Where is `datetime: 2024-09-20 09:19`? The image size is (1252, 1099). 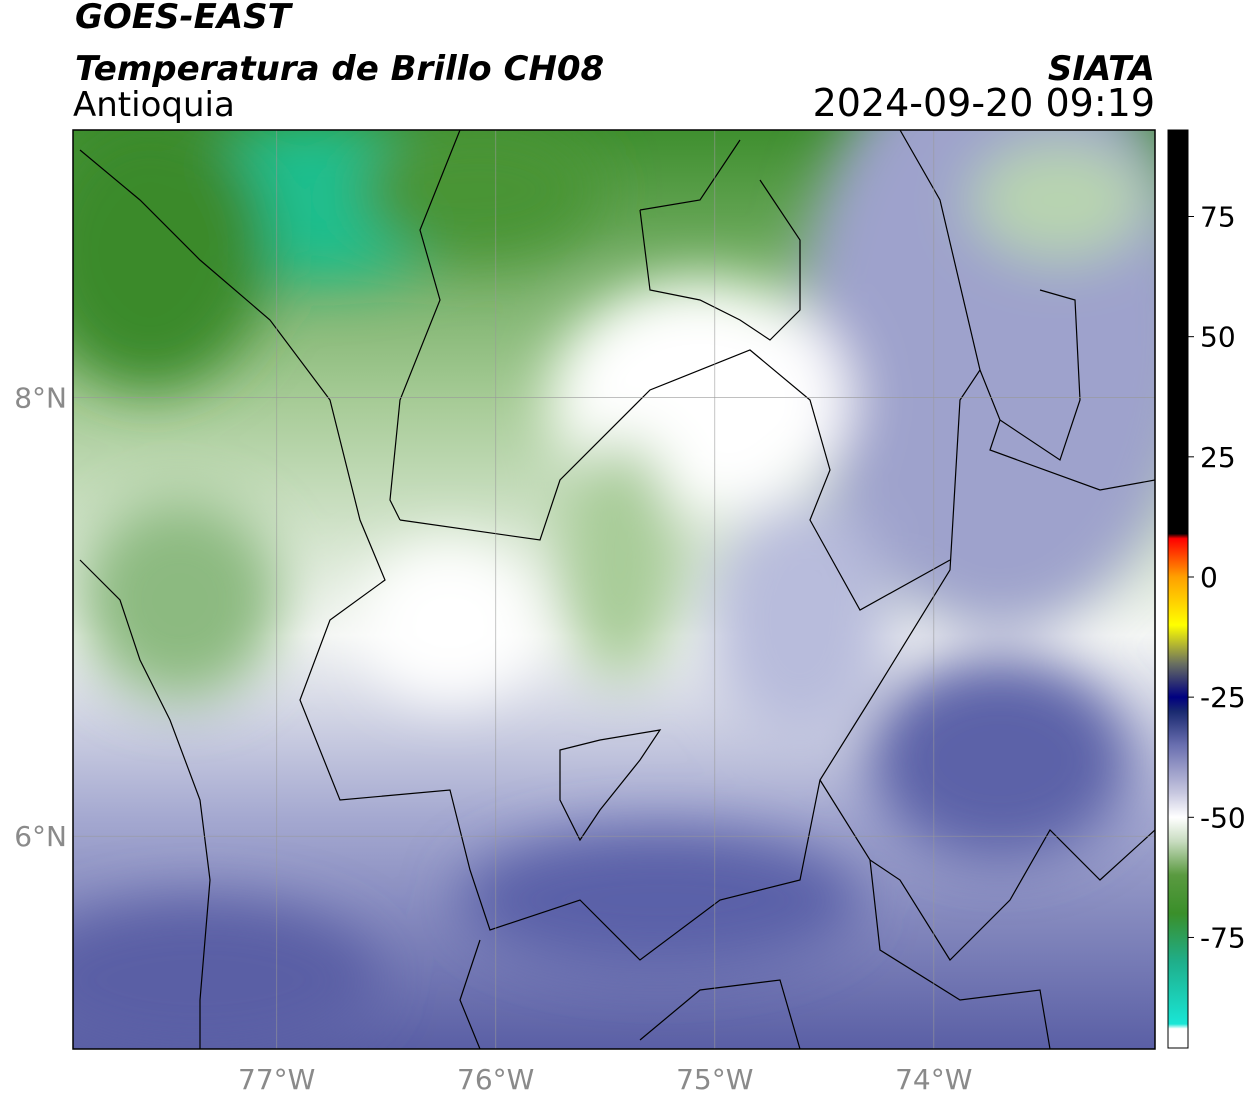 datetime: 2024-09-20 09:19 is located at coordinates (984, 103).